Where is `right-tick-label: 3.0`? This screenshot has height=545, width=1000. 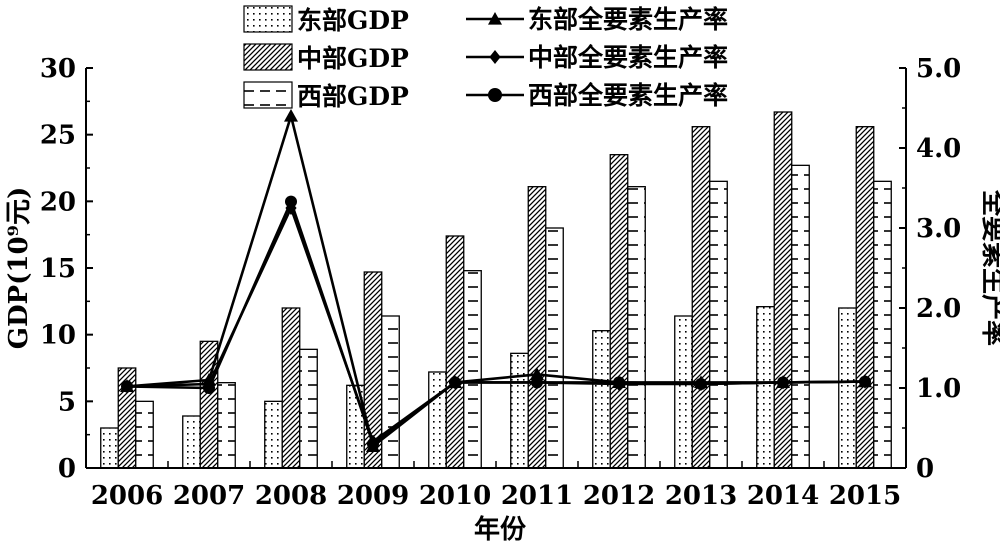 right-tick-label: 3.0 is located at coordinates (938, 229).